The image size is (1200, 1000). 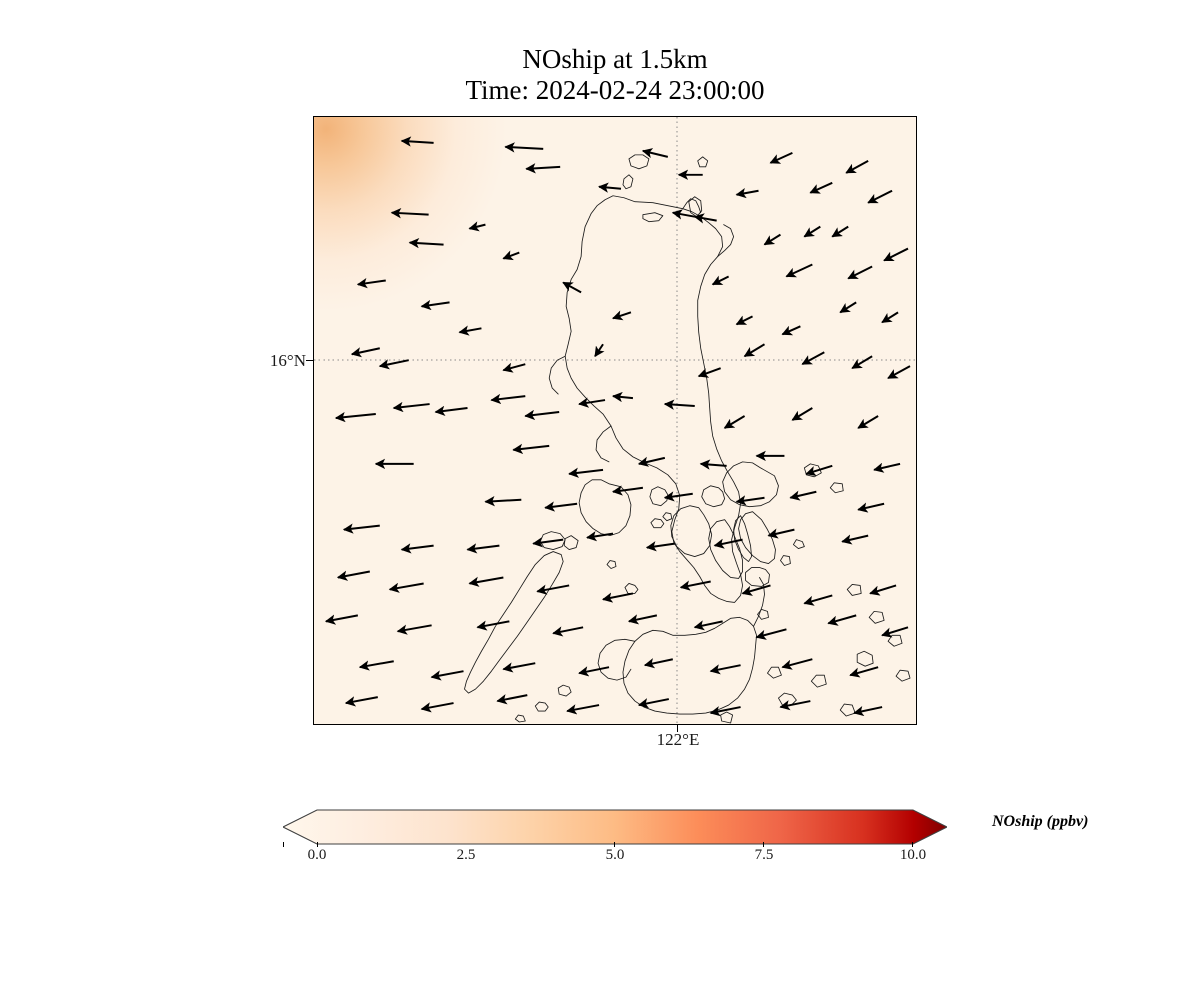 What do you see at coordinates (677, 728) in the screenshot?
I see `x-tick-mark` at bounding box center [677, 728].